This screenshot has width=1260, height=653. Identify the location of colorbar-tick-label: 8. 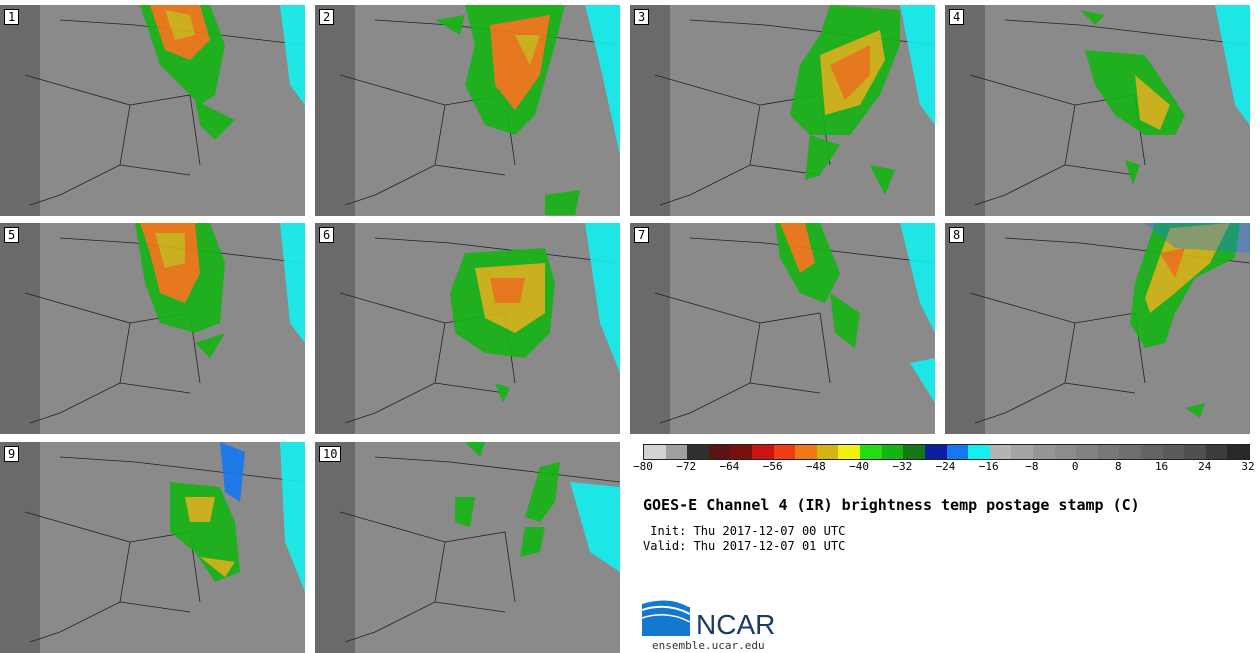
(1118, 466).